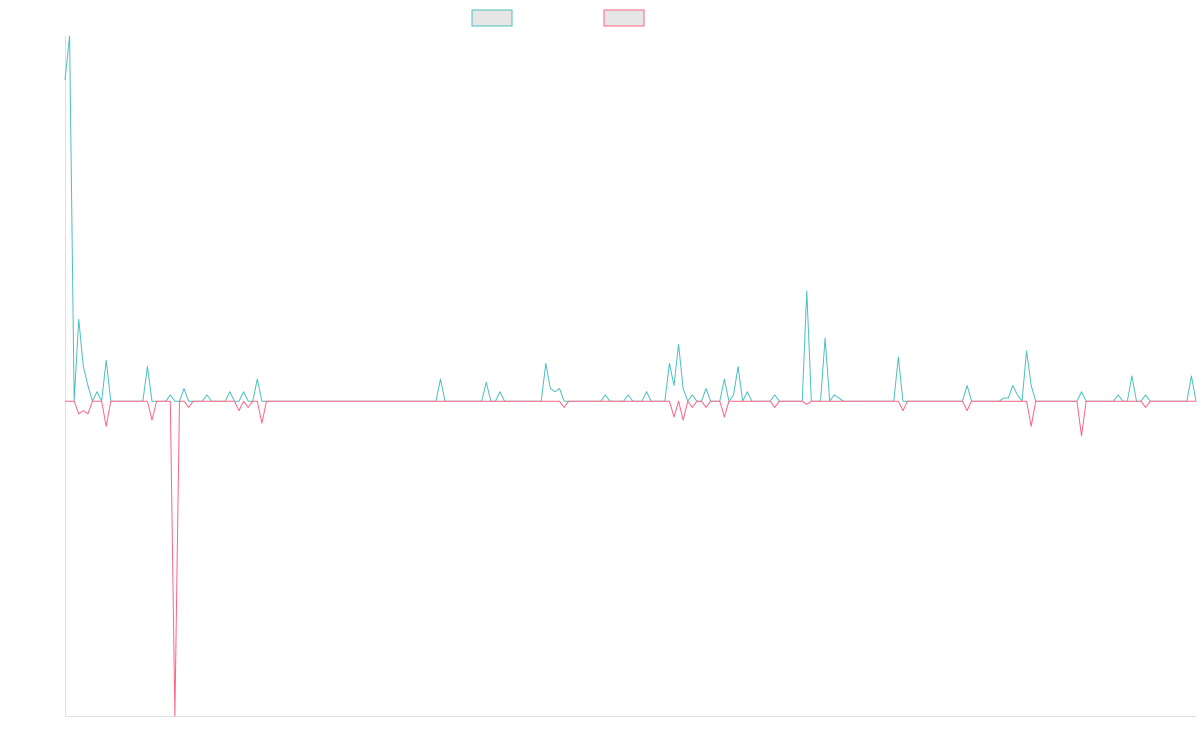  Describe the element at coordinates (558, 18) in the screenshot. I see `legend` at that location.